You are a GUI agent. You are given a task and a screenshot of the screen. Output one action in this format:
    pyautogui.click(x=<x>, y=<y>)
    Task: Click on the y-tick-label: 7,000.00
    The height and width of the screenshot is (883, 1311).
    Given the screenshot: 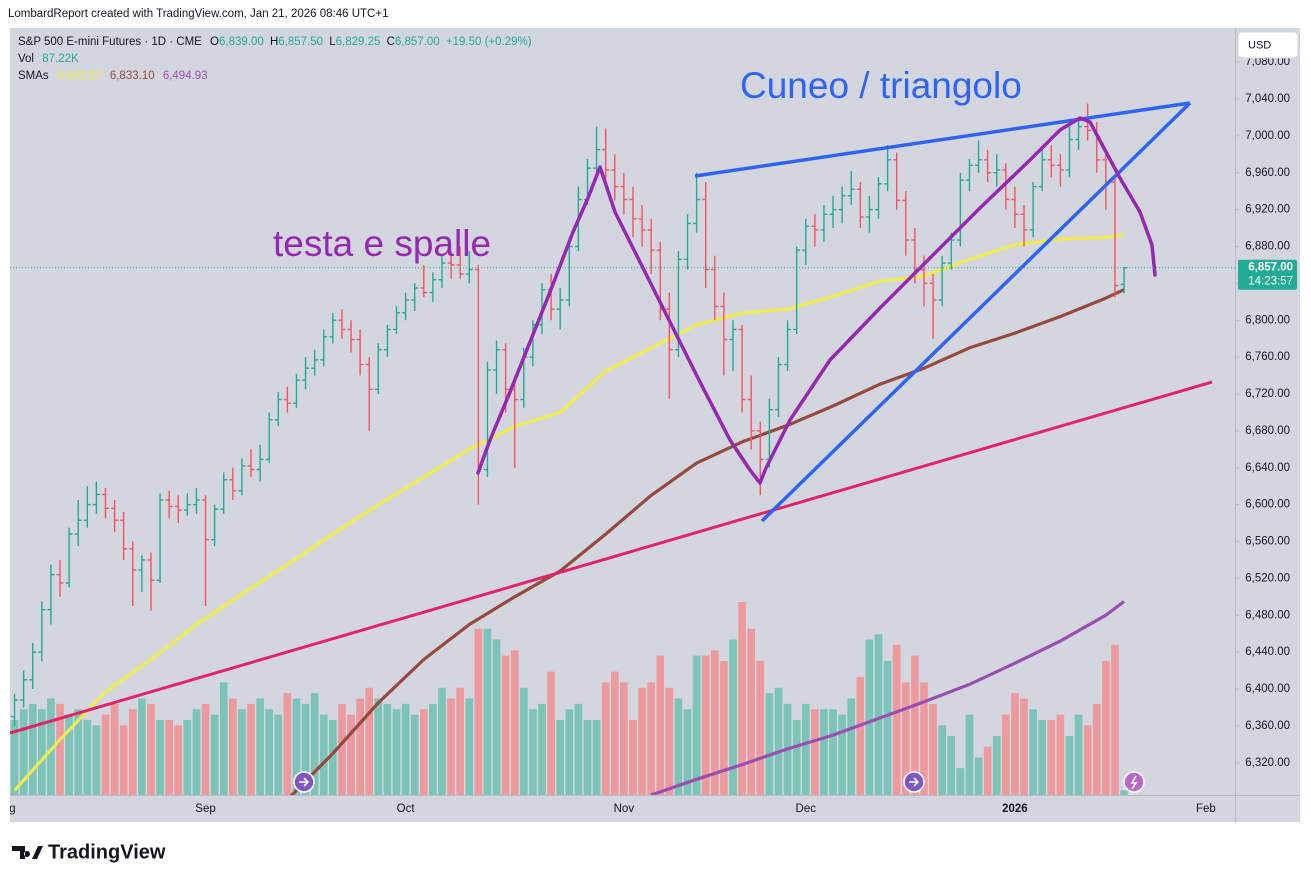 What is the action you would take?
    pyautogui.click(x=1267, y=136)
    